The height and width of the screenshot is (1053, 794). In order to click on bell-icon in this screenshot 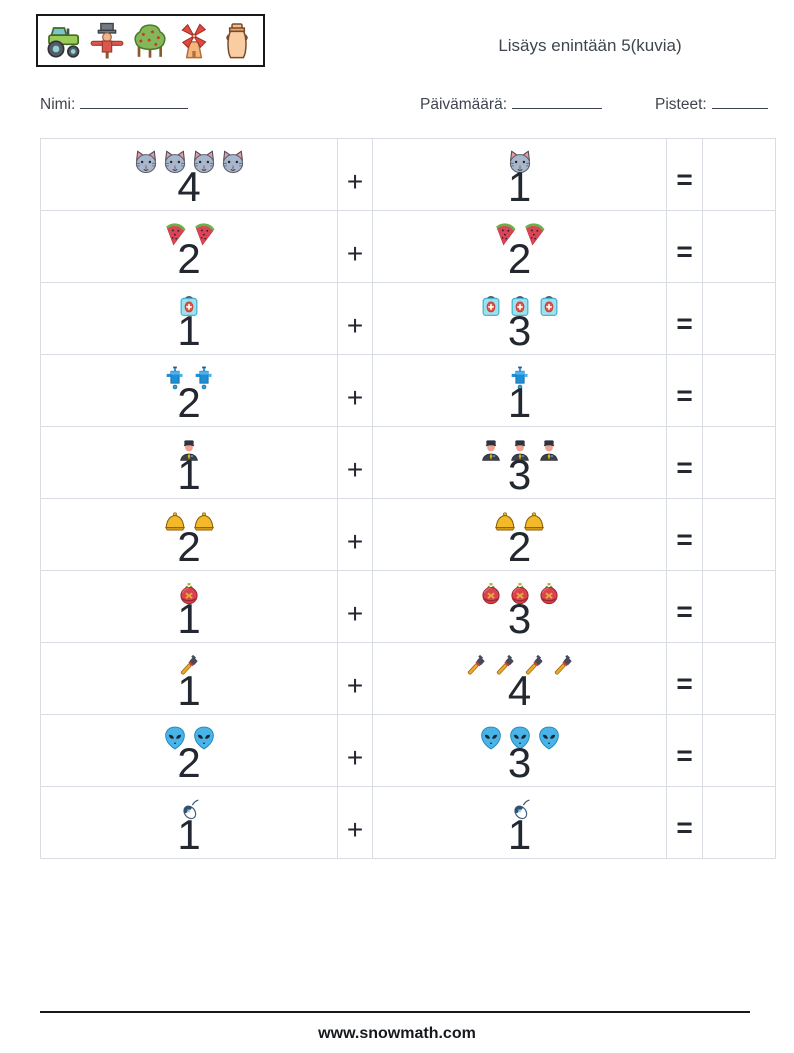, I will do `click(534, 522)`.